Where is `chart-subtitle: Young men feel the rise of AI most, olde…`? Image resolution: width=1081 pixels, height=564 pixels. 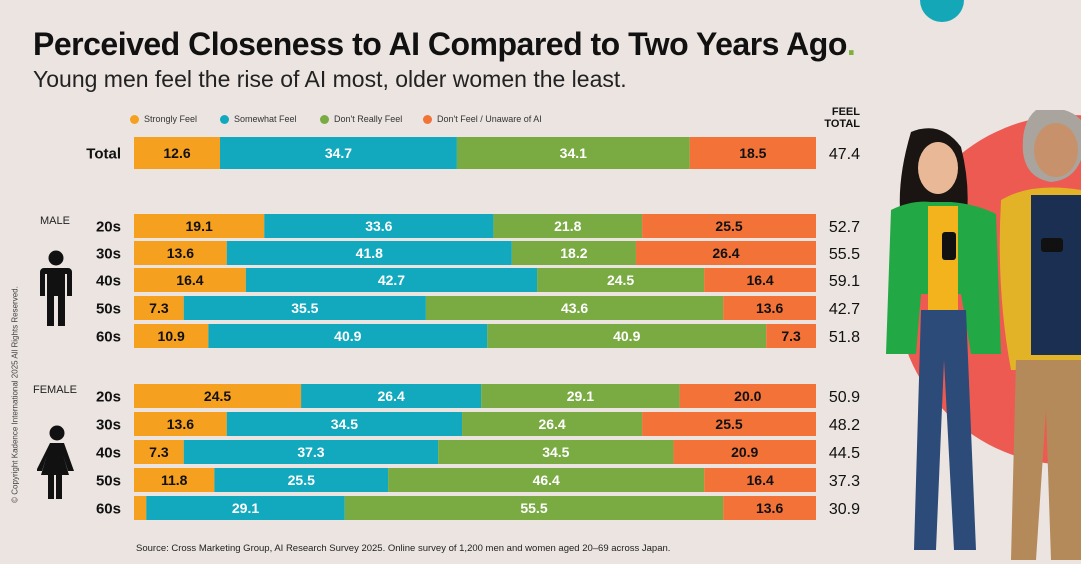
chart-subtitle: Young men feel the rise of AI most, olde… is located at coordinates (330, 79).